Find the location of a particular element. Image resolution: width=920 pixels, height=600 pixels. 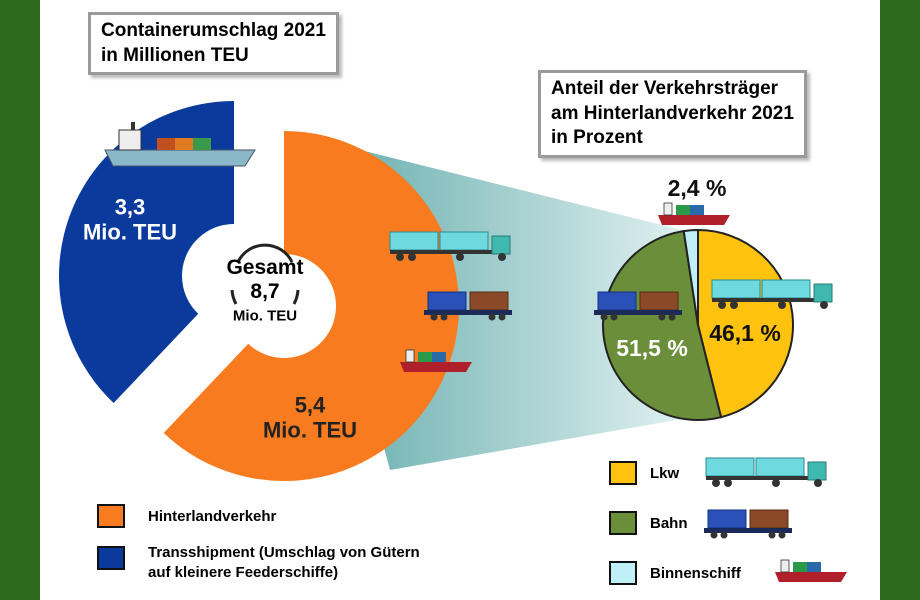

legend-label: Lkw is located at coordinates (665, 473).